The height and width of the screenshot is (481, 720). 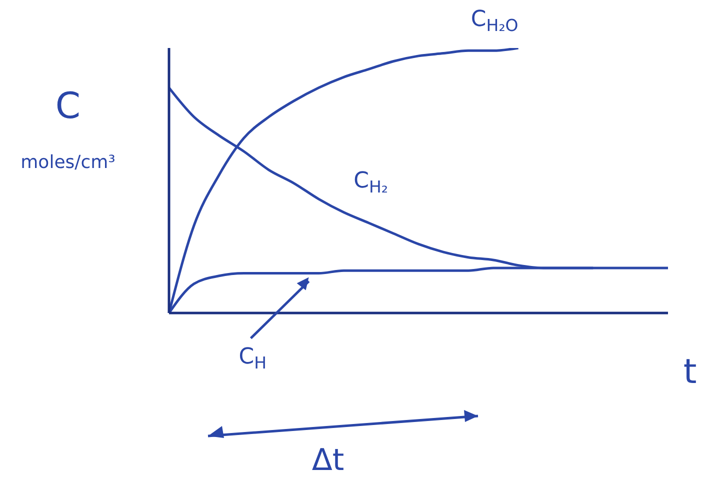 What do you see at coordinates (690, 372) in the screenshot?
I see `x-axis-title: t` at bounding box center [690, 372].